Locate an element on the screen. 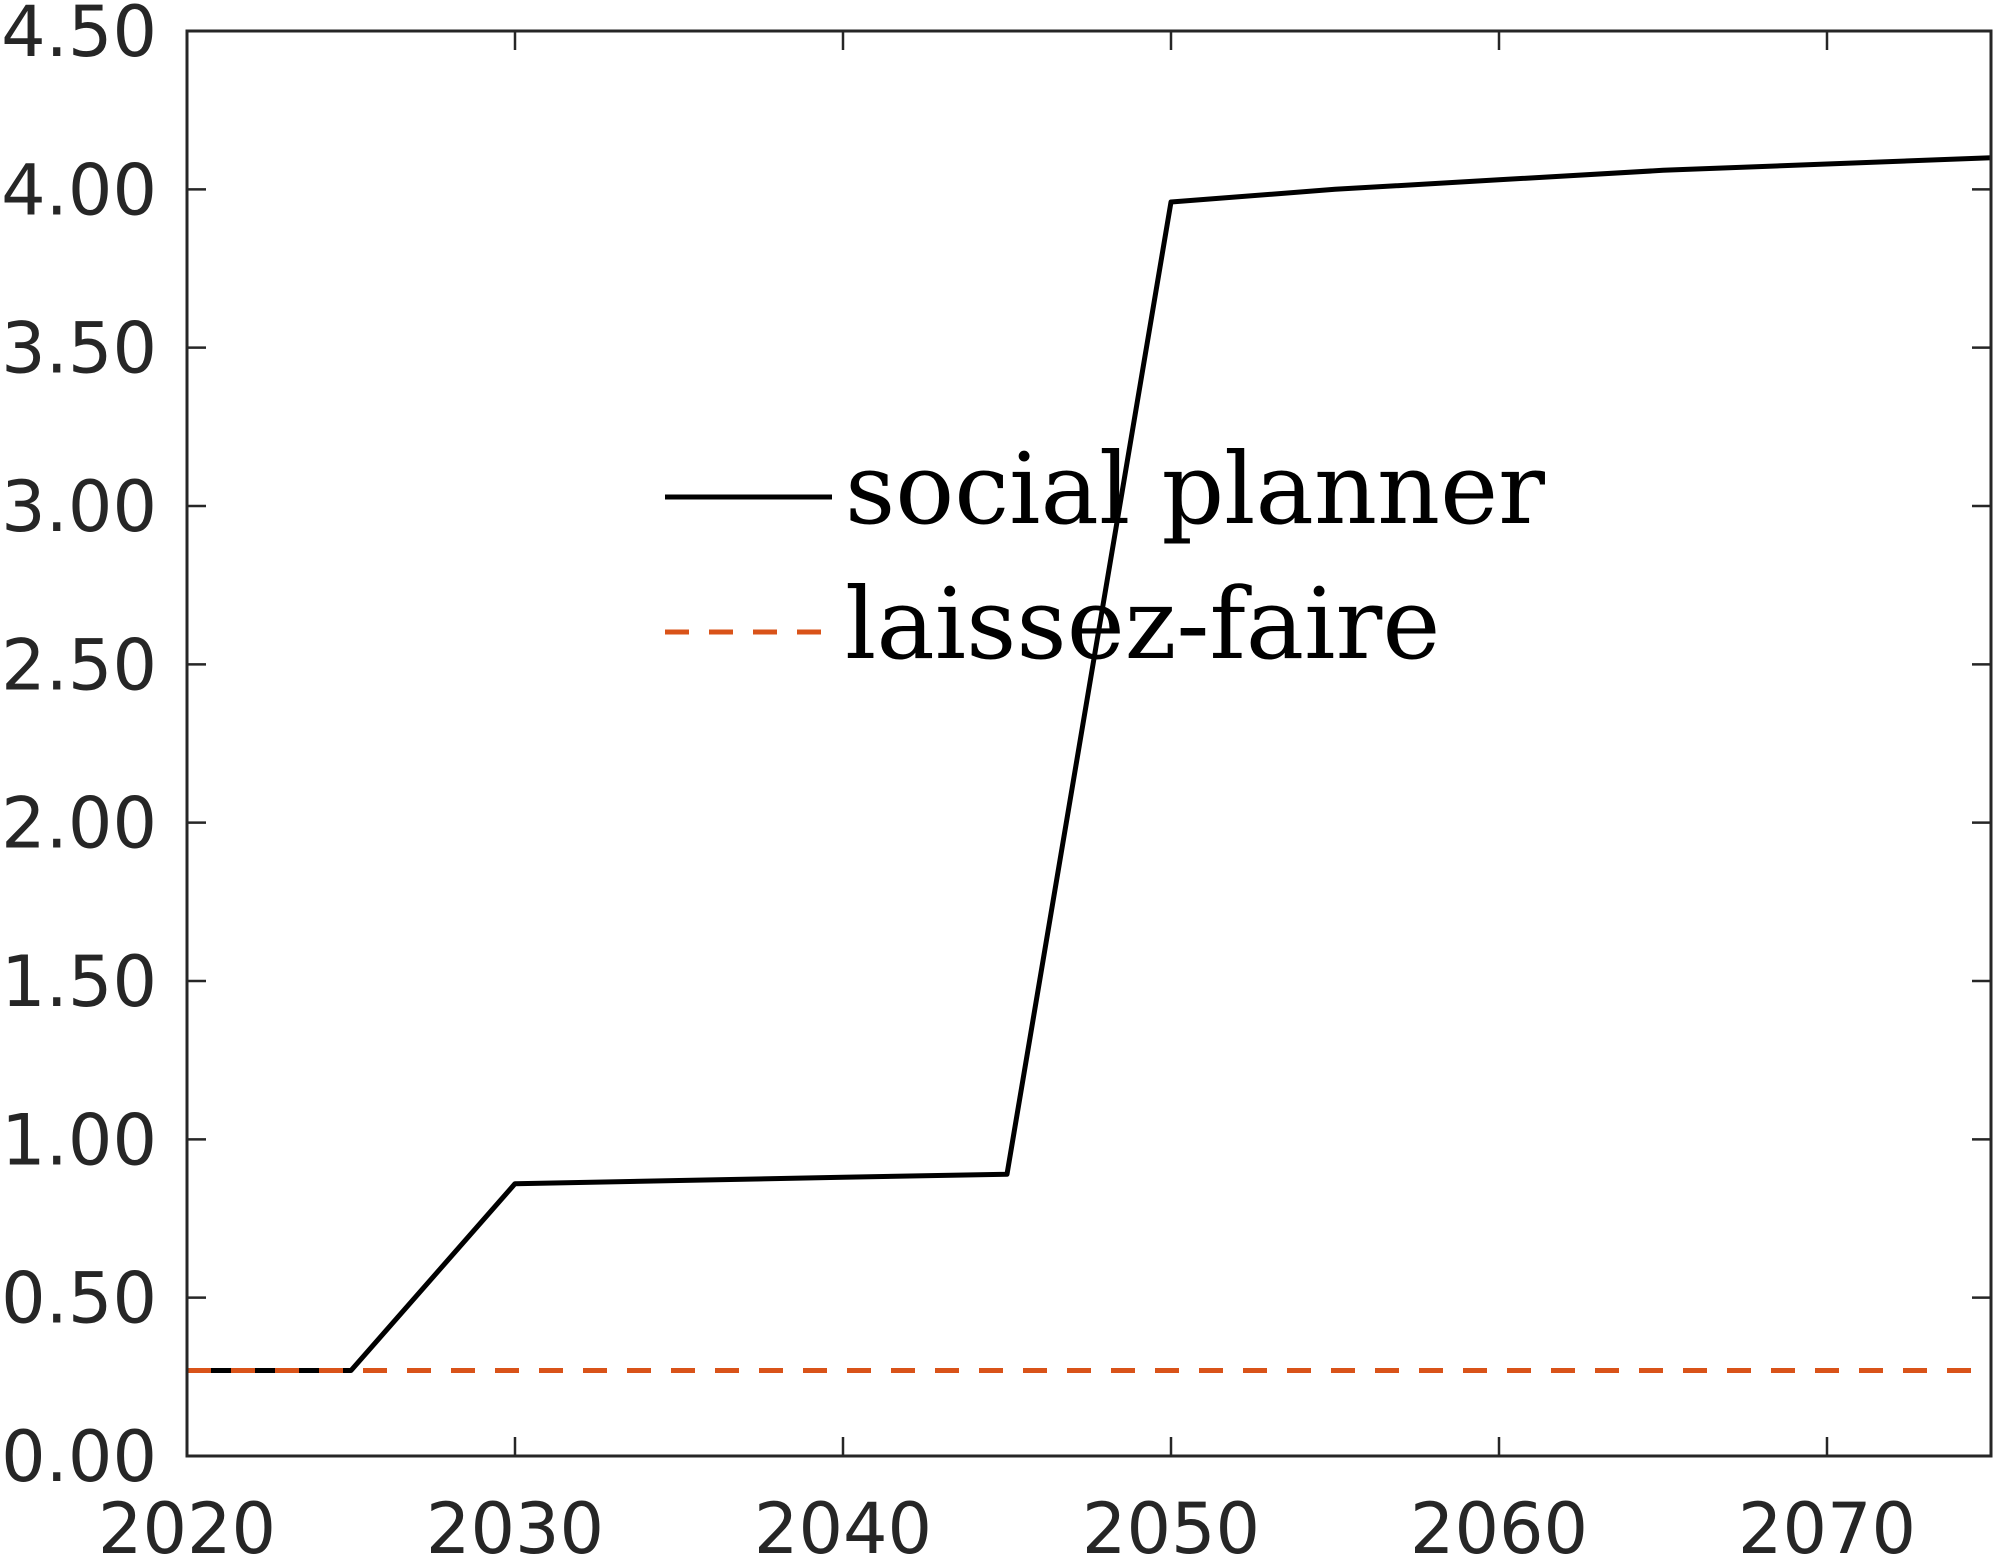  y-tick-label: 4.00 is located at coordinates (79, 190).